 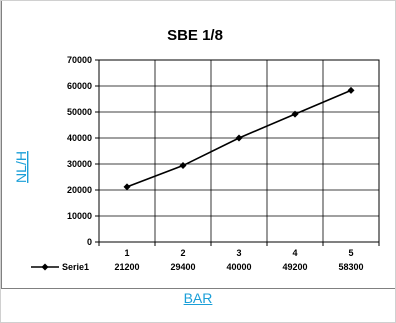 What do you see at coordinates (238, 267) in the screenshot?
I see `data-table-value: 40000` at bounding box center [238, 267].